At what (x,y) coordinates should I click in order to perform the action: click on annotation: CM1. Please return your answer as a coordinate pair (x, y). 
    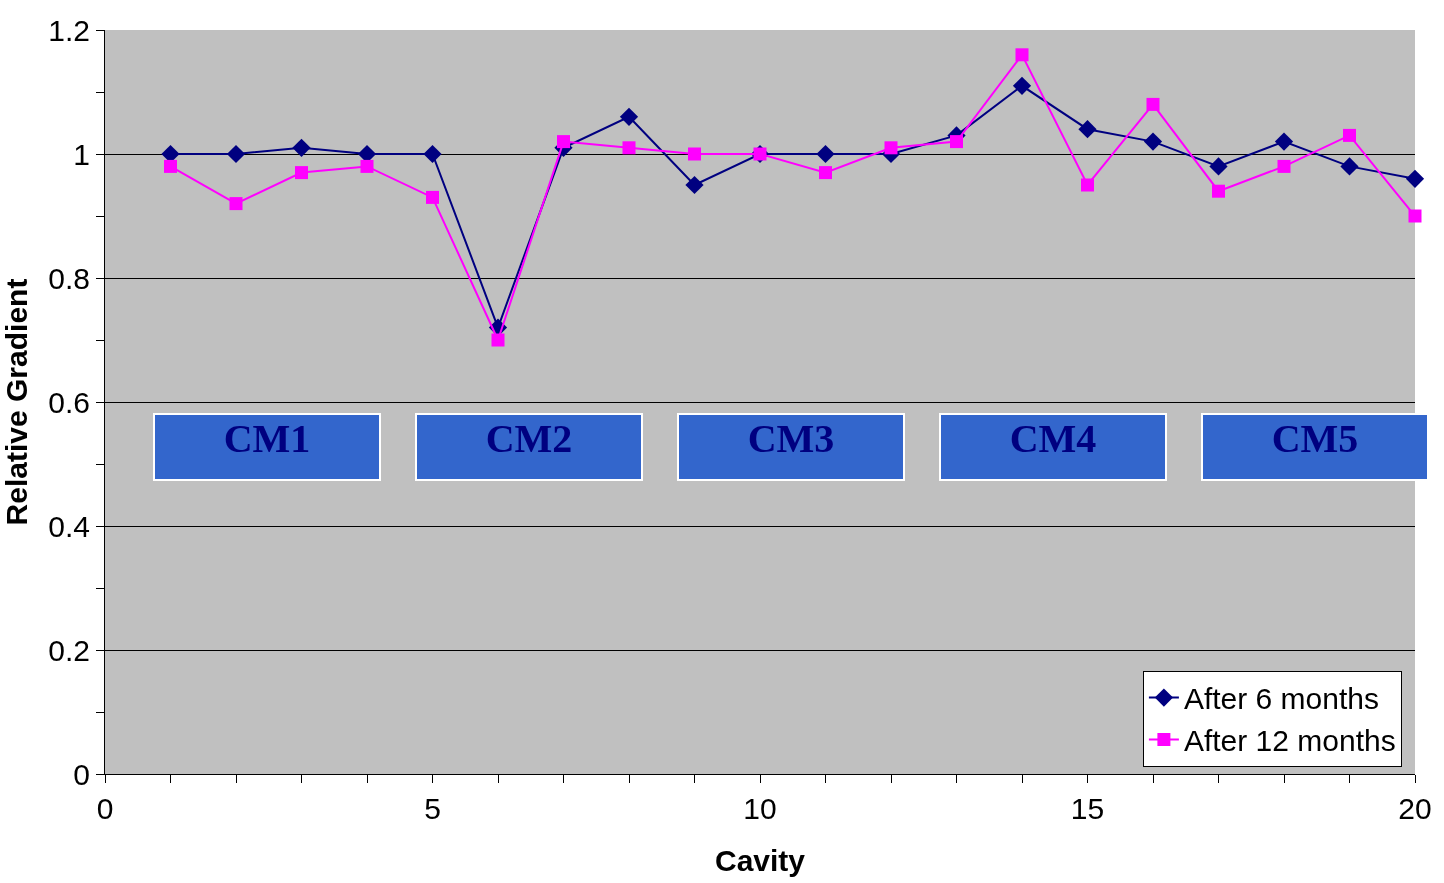
    Looking at the image, I should click on (267, 438).